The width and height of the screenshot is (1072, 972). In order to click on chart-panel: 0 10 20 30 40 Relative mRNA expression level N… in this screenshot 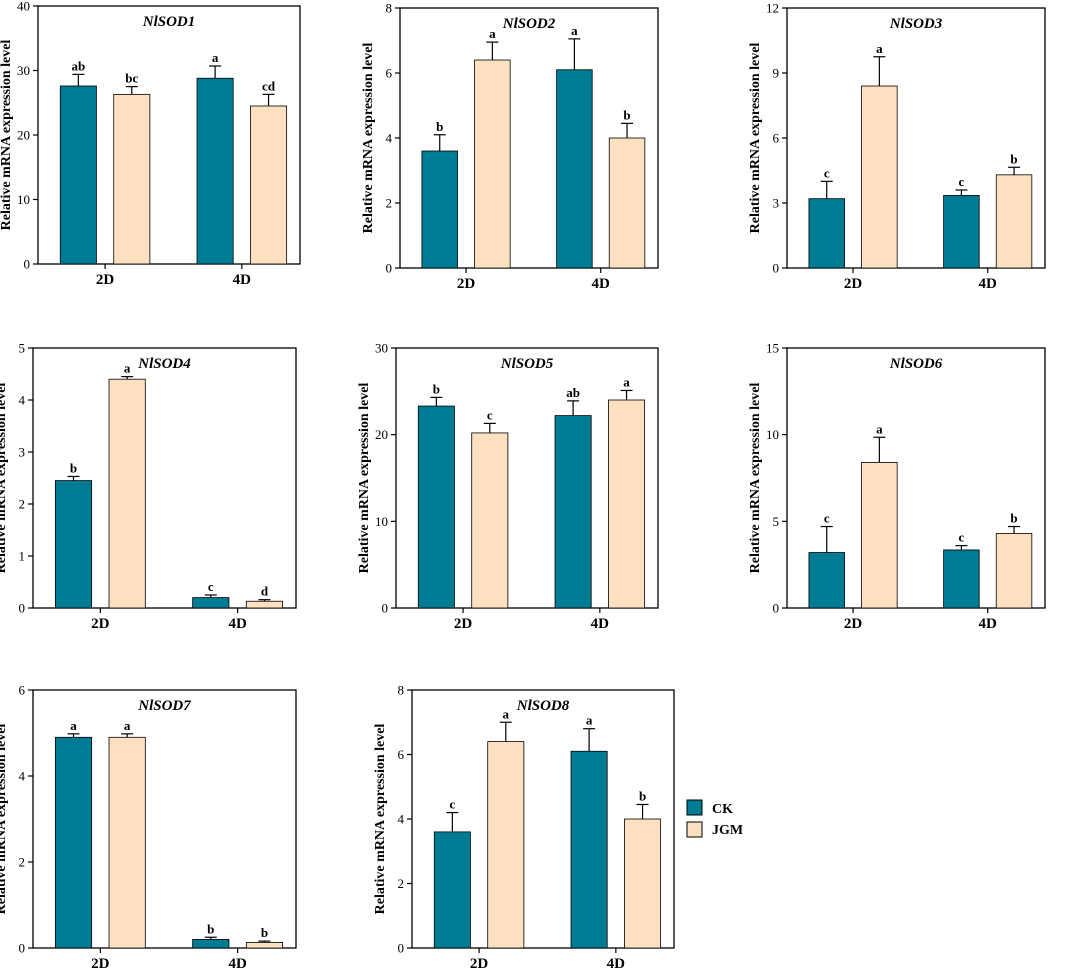, I will do `click(150, 144)`.